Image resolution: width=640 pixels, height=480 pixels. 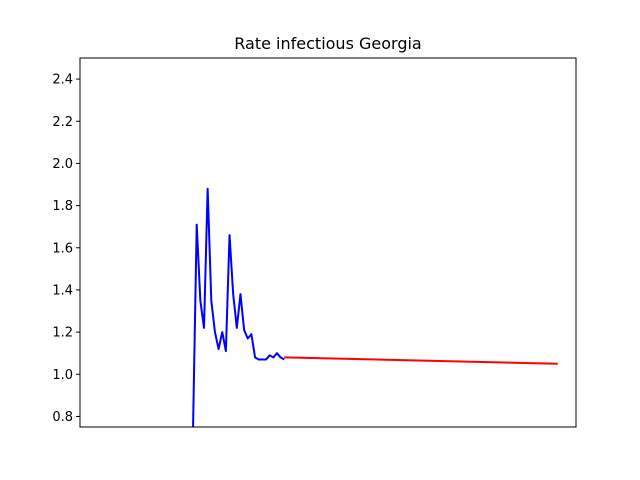 What do you see at coordinates (62, 333) in the screenshot?
I see `y-tick-label: 1.2` at bounding box center [62, 333].